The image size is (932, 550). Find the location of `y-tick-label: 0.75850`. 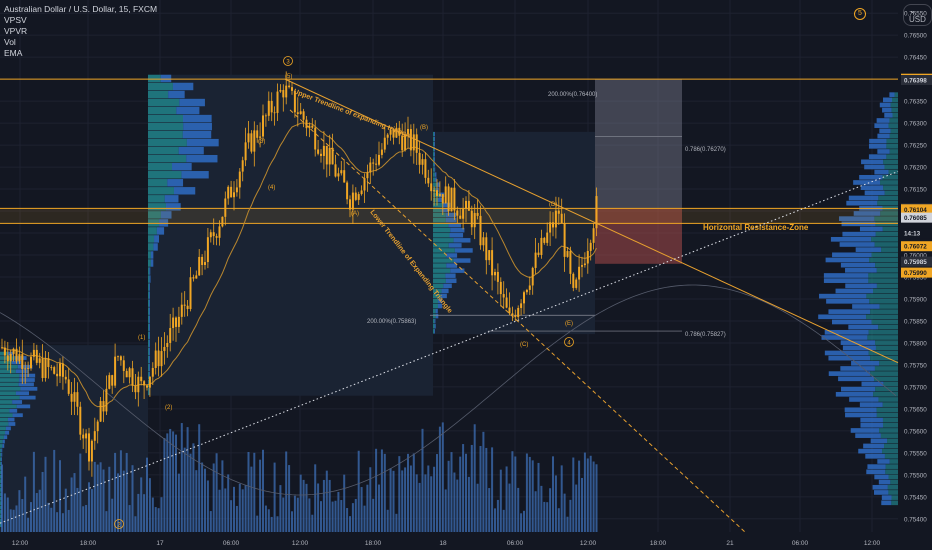

y-tick-label: 0.75850 is located at coordinates (915, 321).